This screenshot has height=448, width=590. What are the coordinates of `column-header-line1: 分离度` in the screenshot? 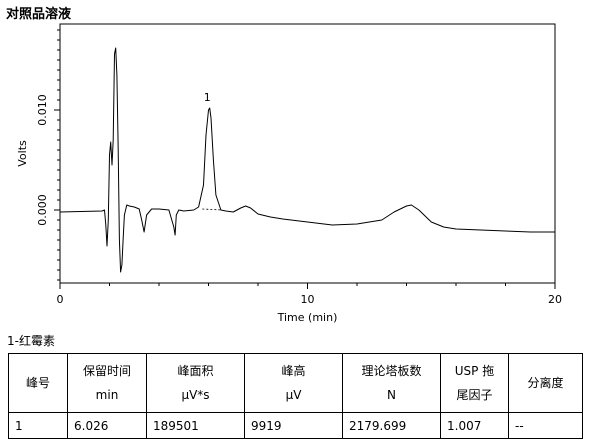 It's located at (545, 383).